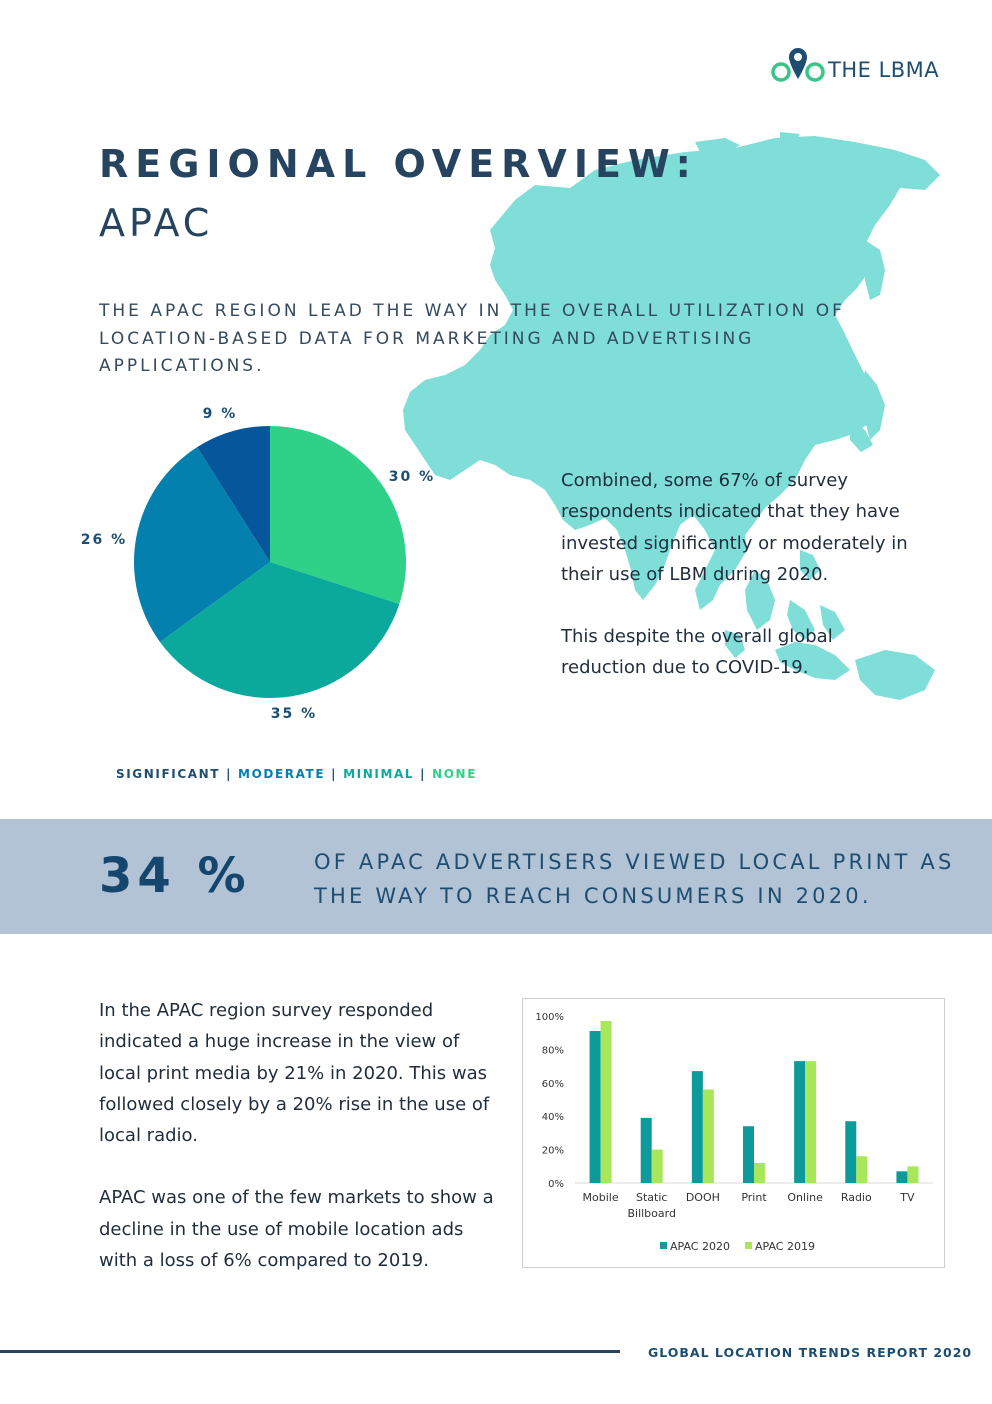  I want to click on bar-apac-2020-static-billboard, so click(646, 1150).